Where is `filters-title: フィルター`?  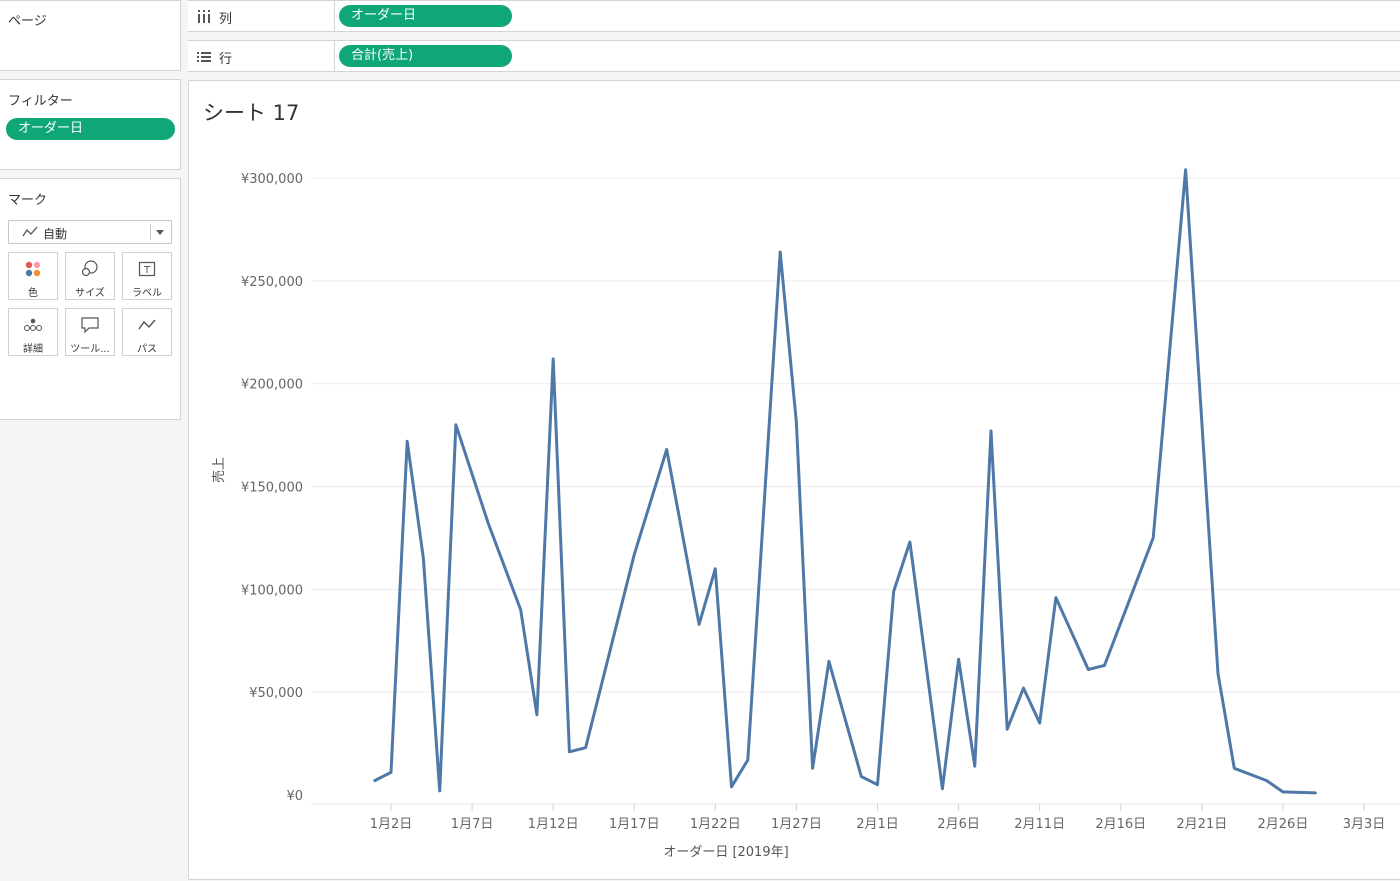 filters-title: フィルター is located at coordinates (40, 101).